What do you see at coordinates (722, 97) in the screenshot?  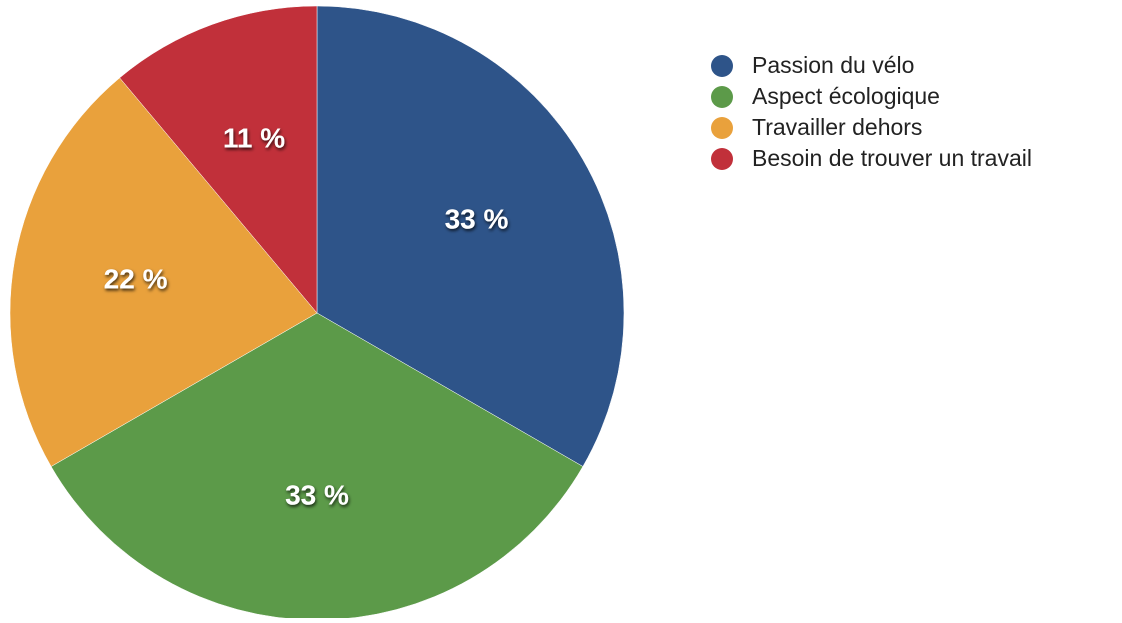 I see `legend-swatch-aspect-ecologique` at bounding box center [722, 97].